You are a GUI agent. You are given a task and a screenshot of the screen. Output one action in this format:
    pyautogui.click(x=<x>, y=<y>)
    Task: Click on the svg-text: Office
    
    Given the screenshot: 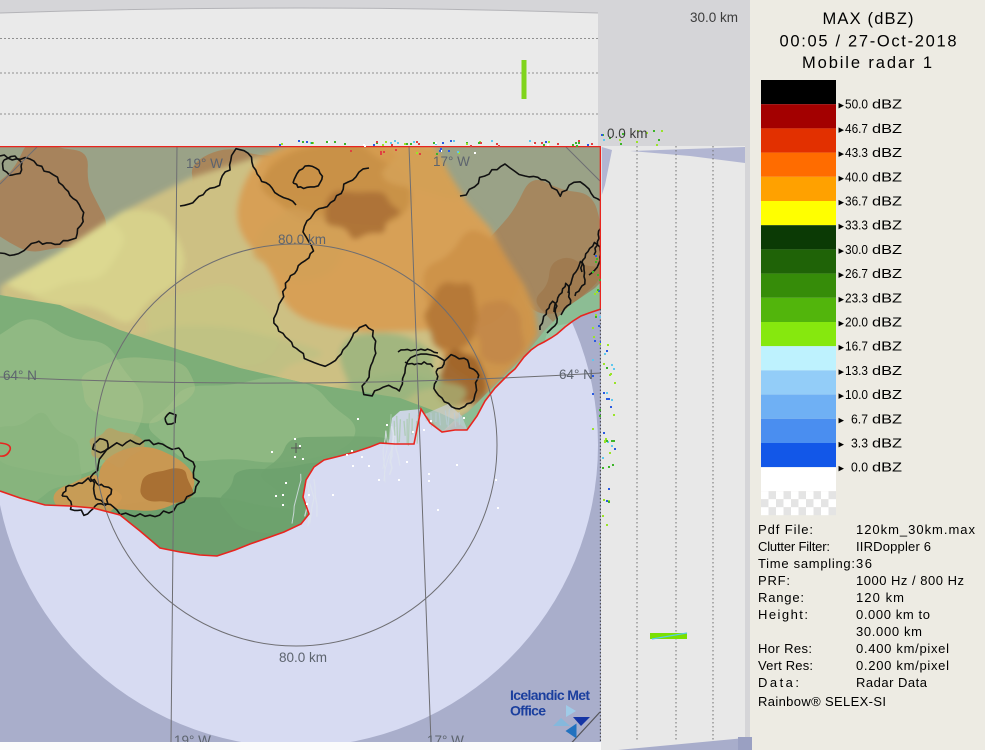 What is the action you would take?
    pyautogui.click(x=528, y=711)
    